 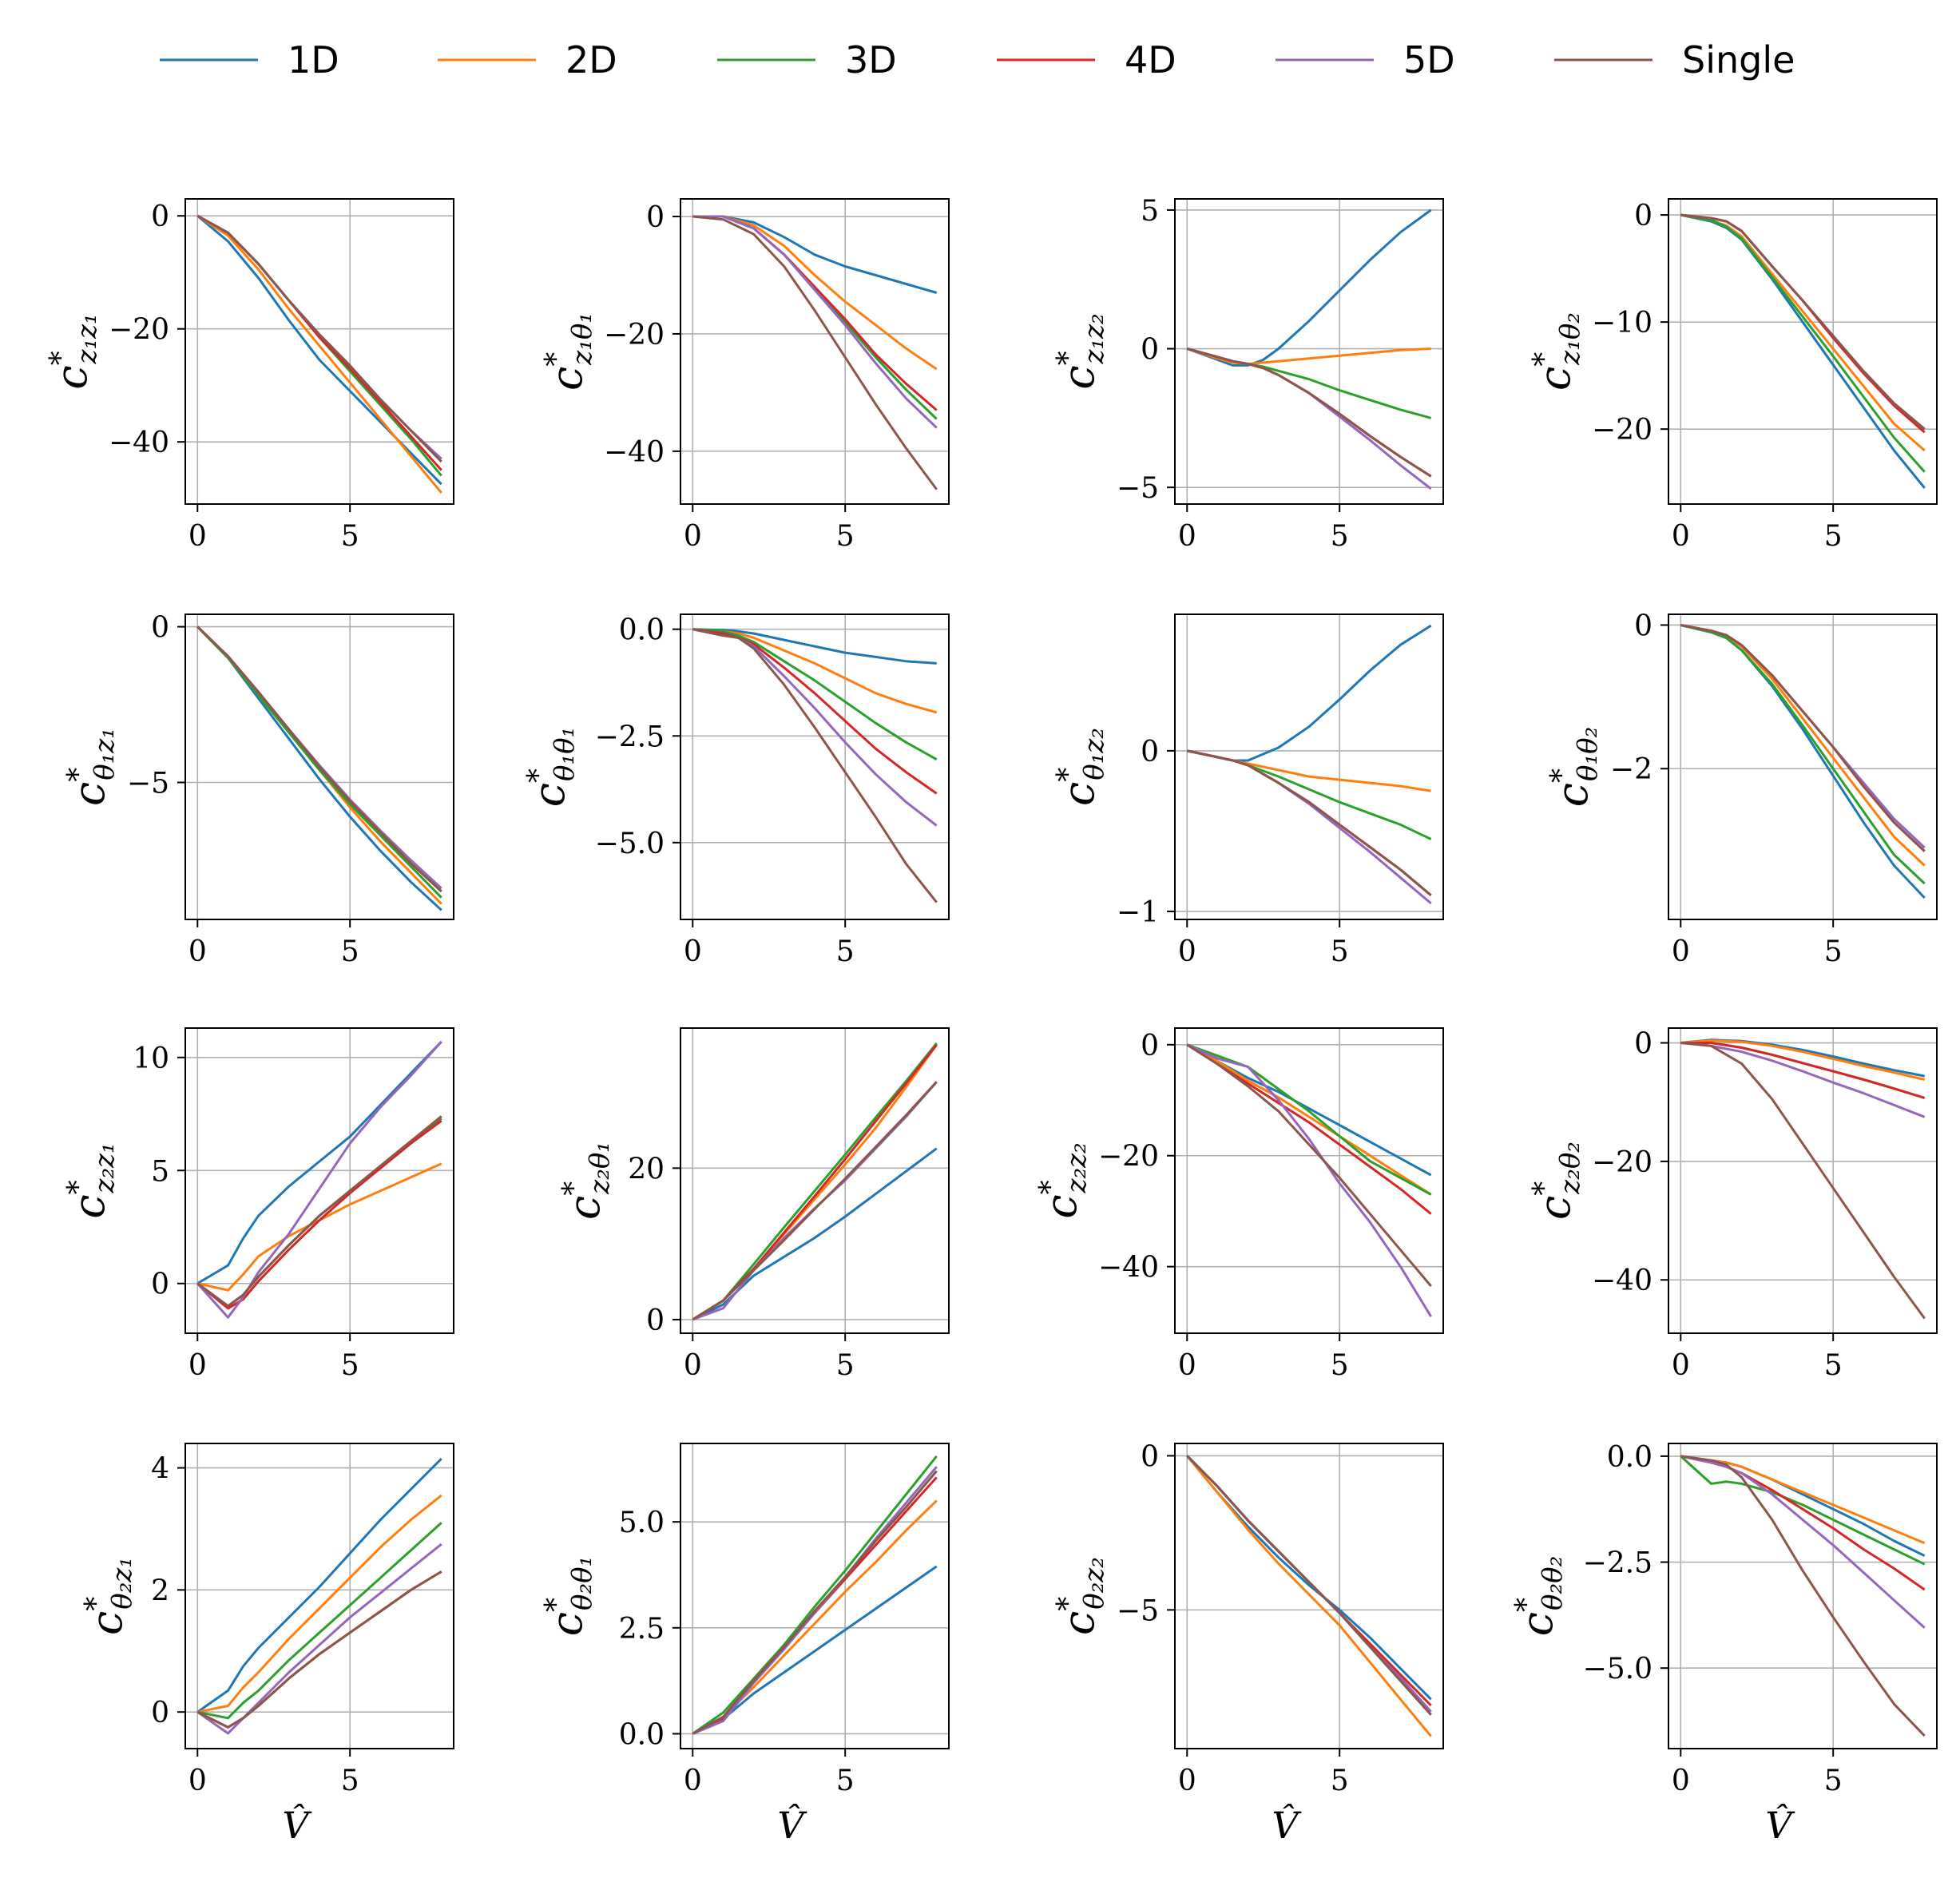 I want to click on y-axis-label-subscript: z₂z₁, so click(x=105, y=1167).